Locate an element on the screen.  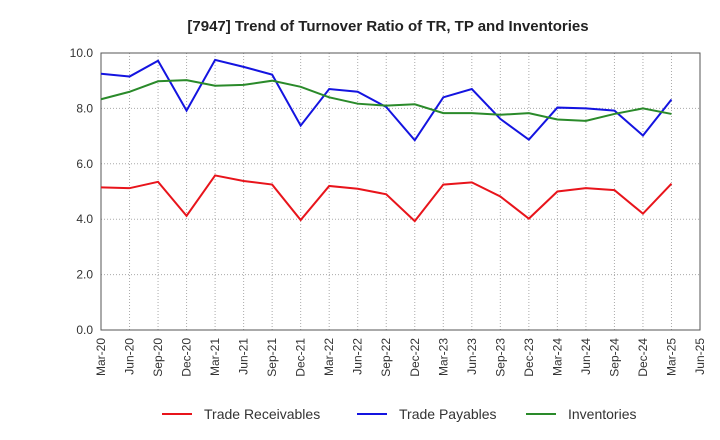
x-tick-label: Mar-25 is located at coordinates (671, 357).